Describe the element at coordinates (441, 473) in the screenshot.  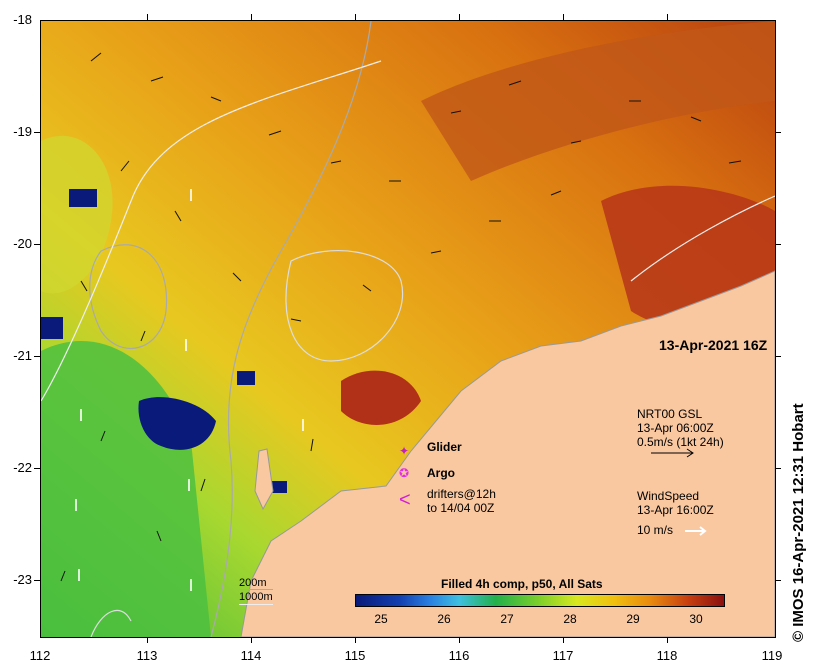
I see `argo-label: Argo` at that location.